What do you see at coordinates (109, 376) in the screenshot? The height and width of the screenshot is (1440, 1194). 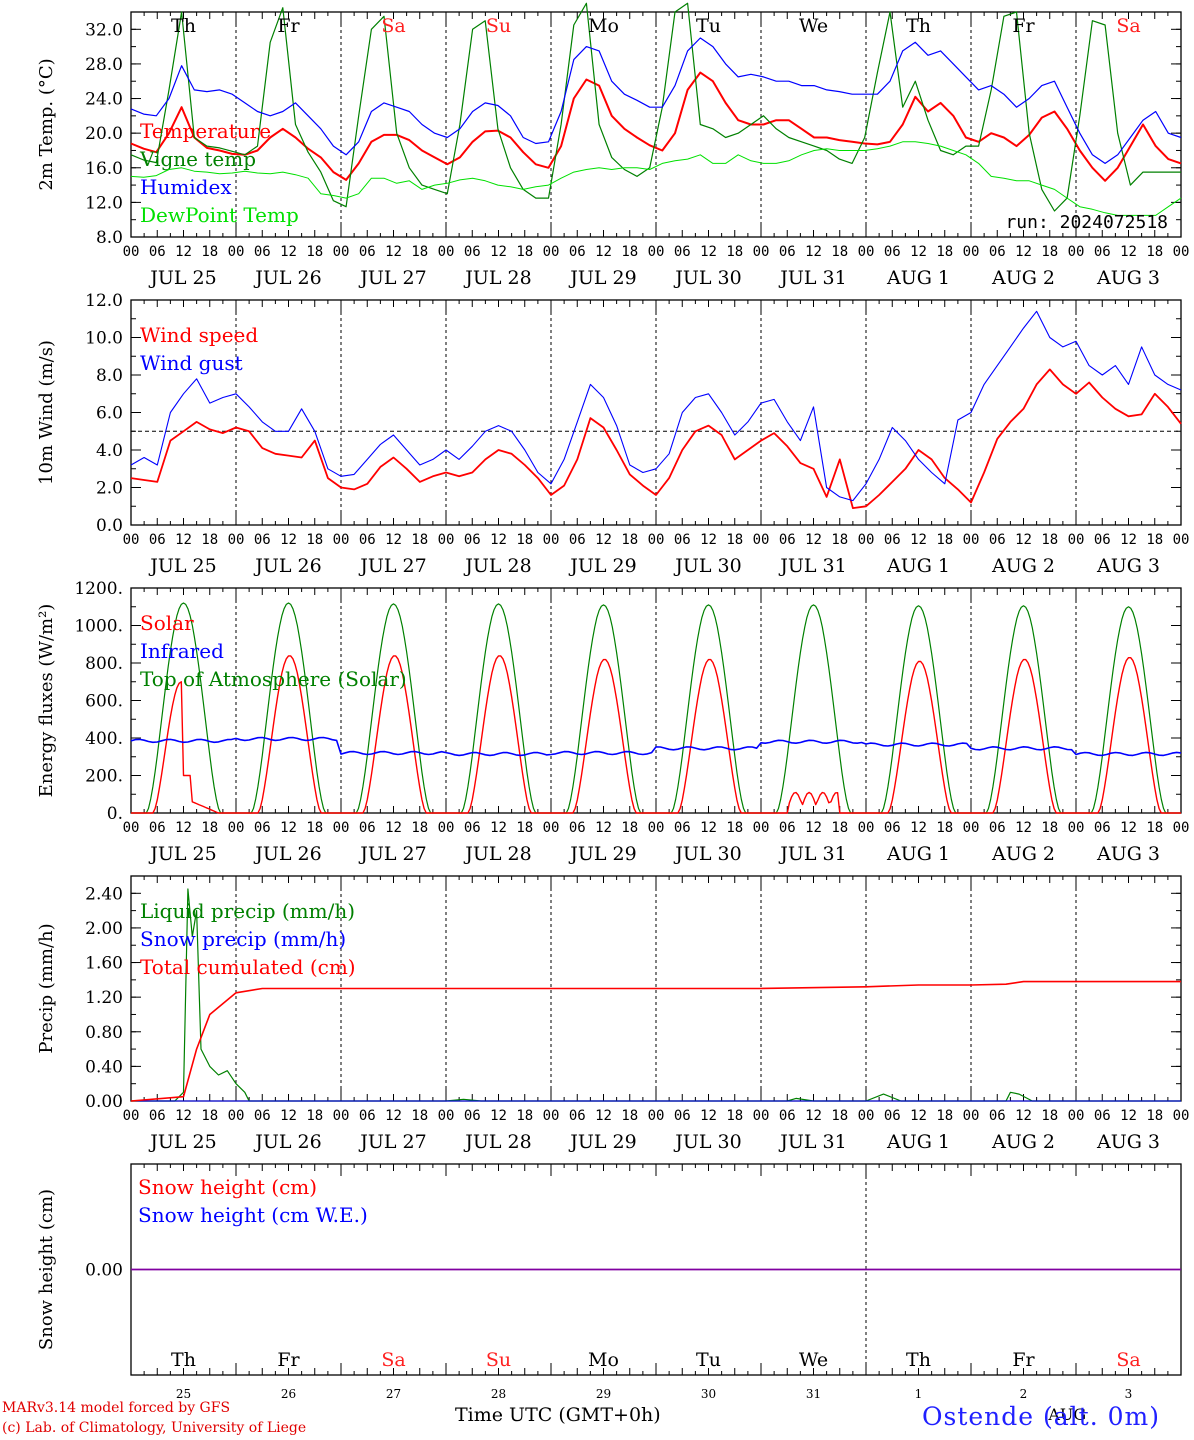 I see `y-tick-label: 8.0` at bounding box center [109, 376].